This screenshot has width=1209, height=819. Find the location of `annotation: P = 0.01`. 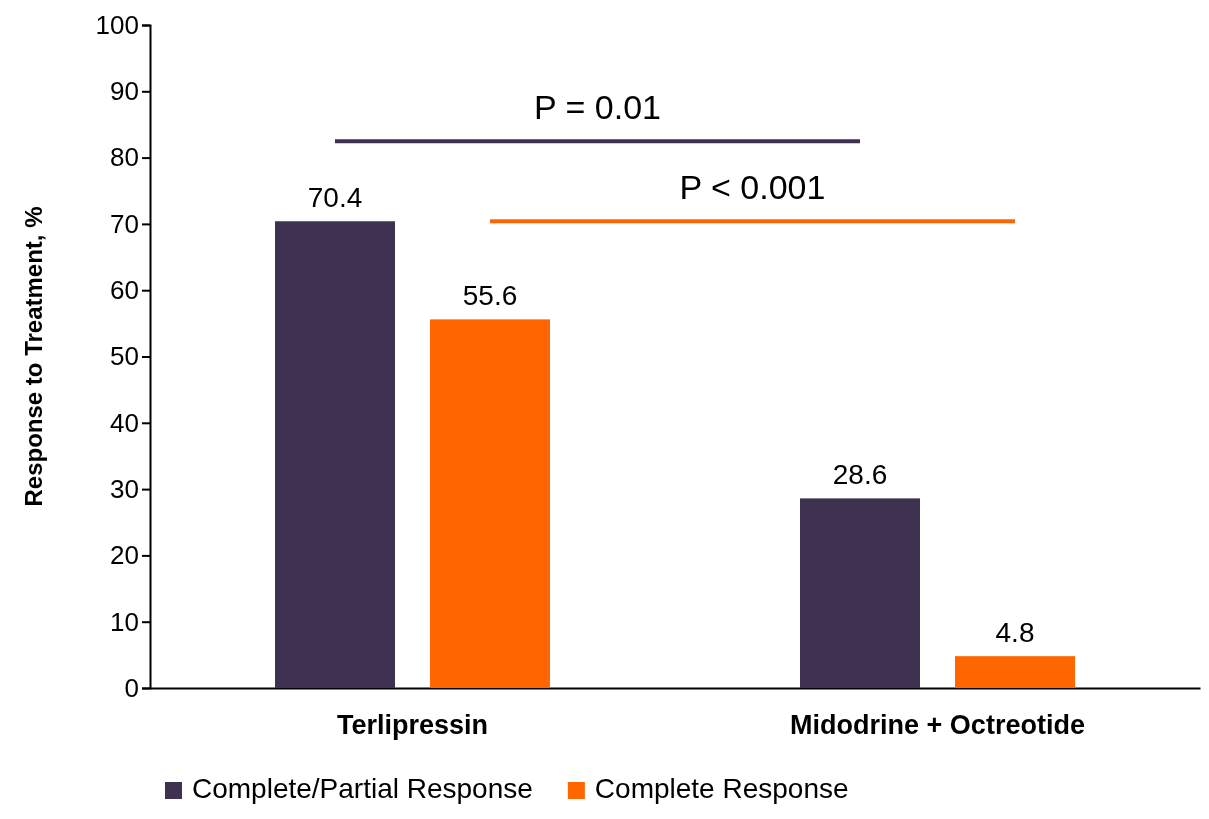

annotation: P = 0.01 is located at coordinates (597, 107).